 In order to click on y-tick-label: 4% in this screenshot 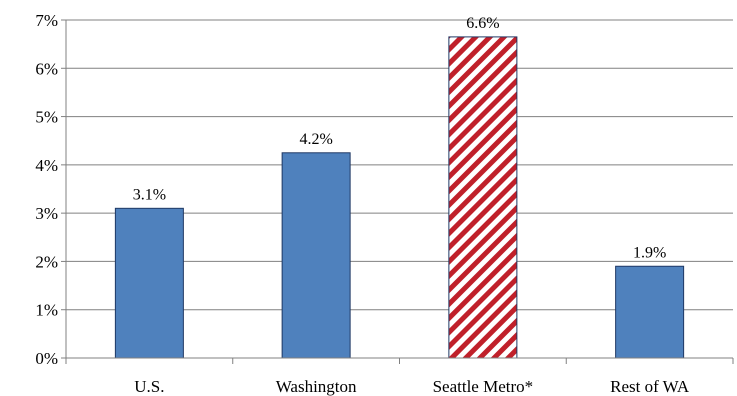, I will do `click(46, 165)`.